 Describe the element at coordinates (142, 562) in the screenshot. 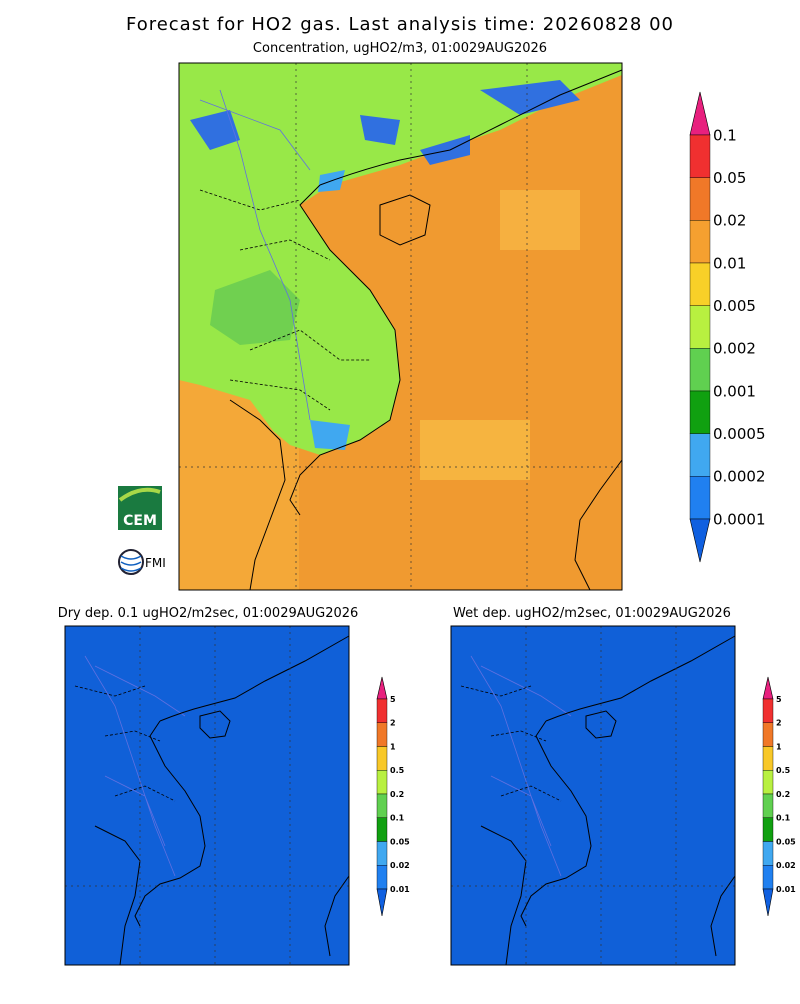

I see `logo-fmi: FMI` at that location.